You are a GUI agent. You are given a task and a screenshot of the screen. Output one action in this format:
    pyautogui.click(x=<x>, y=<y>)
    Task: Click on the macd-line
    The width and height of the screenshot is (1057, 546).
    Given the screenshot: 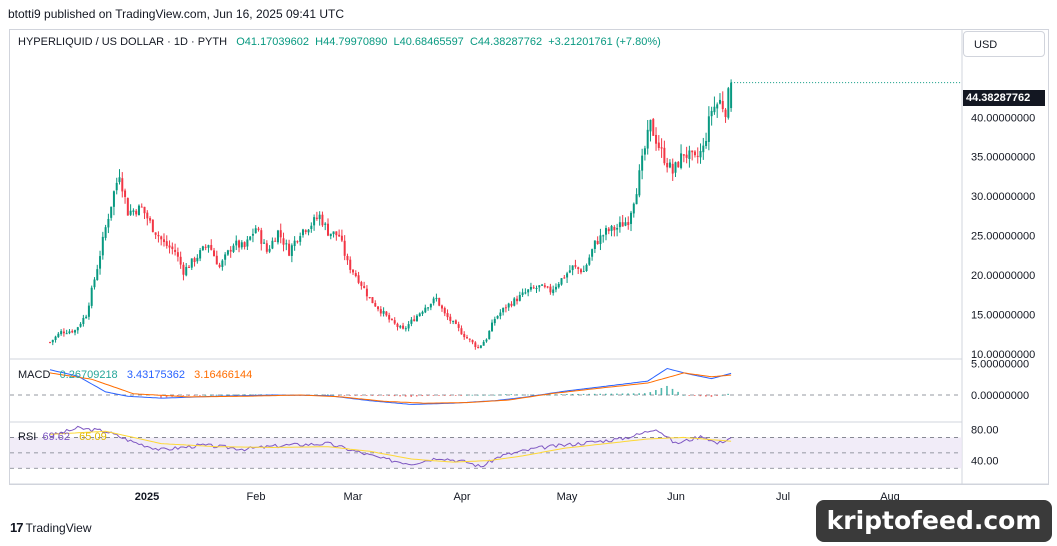 What is the action you would take?
    pyautogui.click(x=390, y=386)
    